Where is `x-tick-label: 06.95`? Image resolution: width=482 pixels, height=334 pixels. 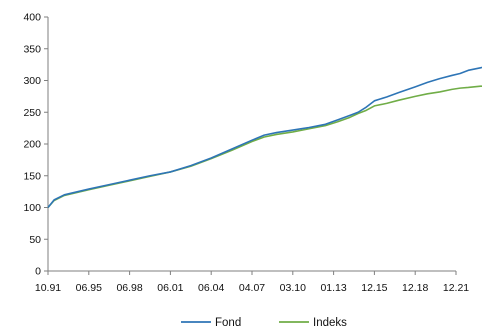 x-tick-label: 06.95 is located at coordinates (89, 288).